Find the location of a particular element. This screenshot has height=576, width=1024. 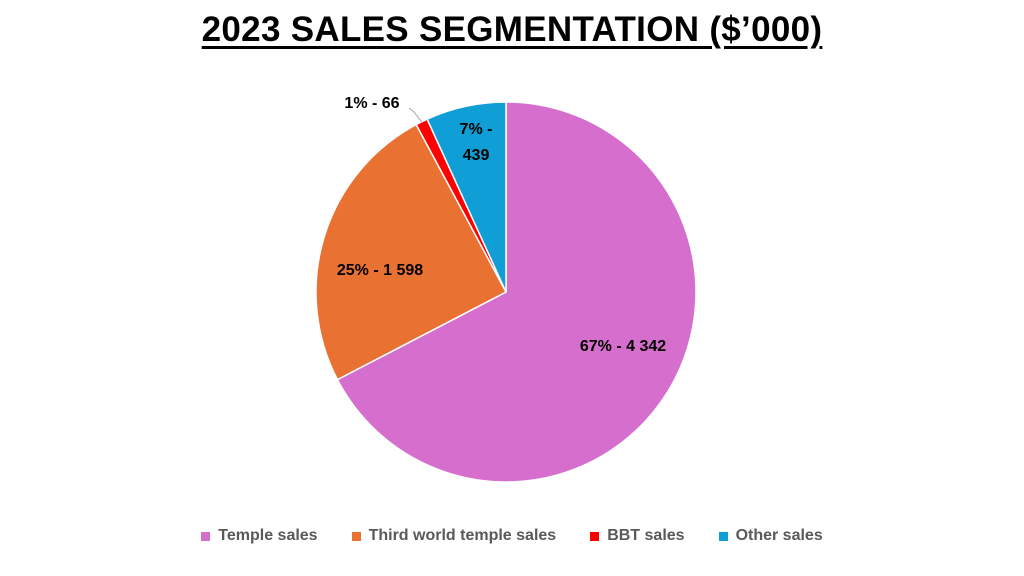

chart-title: 2023 SALES SEGMENTATION ($’000) is located at coordinates (512, 29).